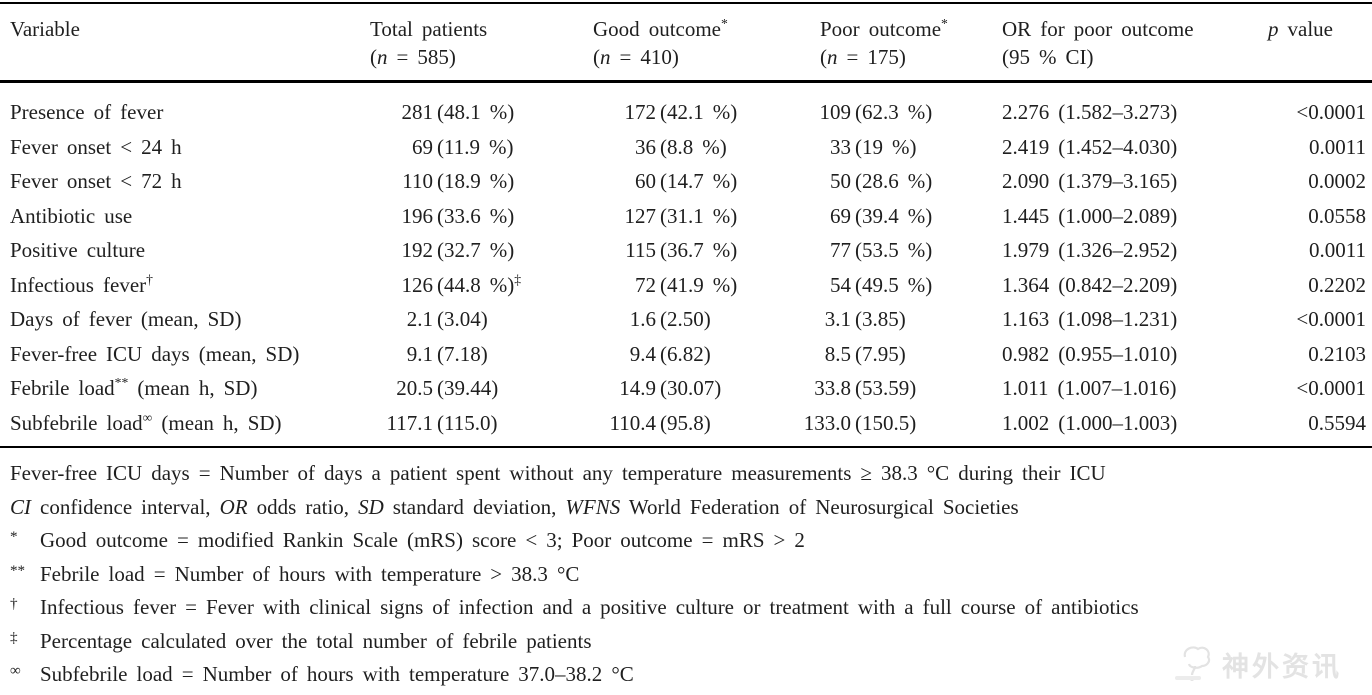 The image size is (1372, 695). What do you see at coordinates (670, 319) in the screenshot?
I see `cell-good-outcome: 1.6 (2.50)` at bounding box center [670, 319].